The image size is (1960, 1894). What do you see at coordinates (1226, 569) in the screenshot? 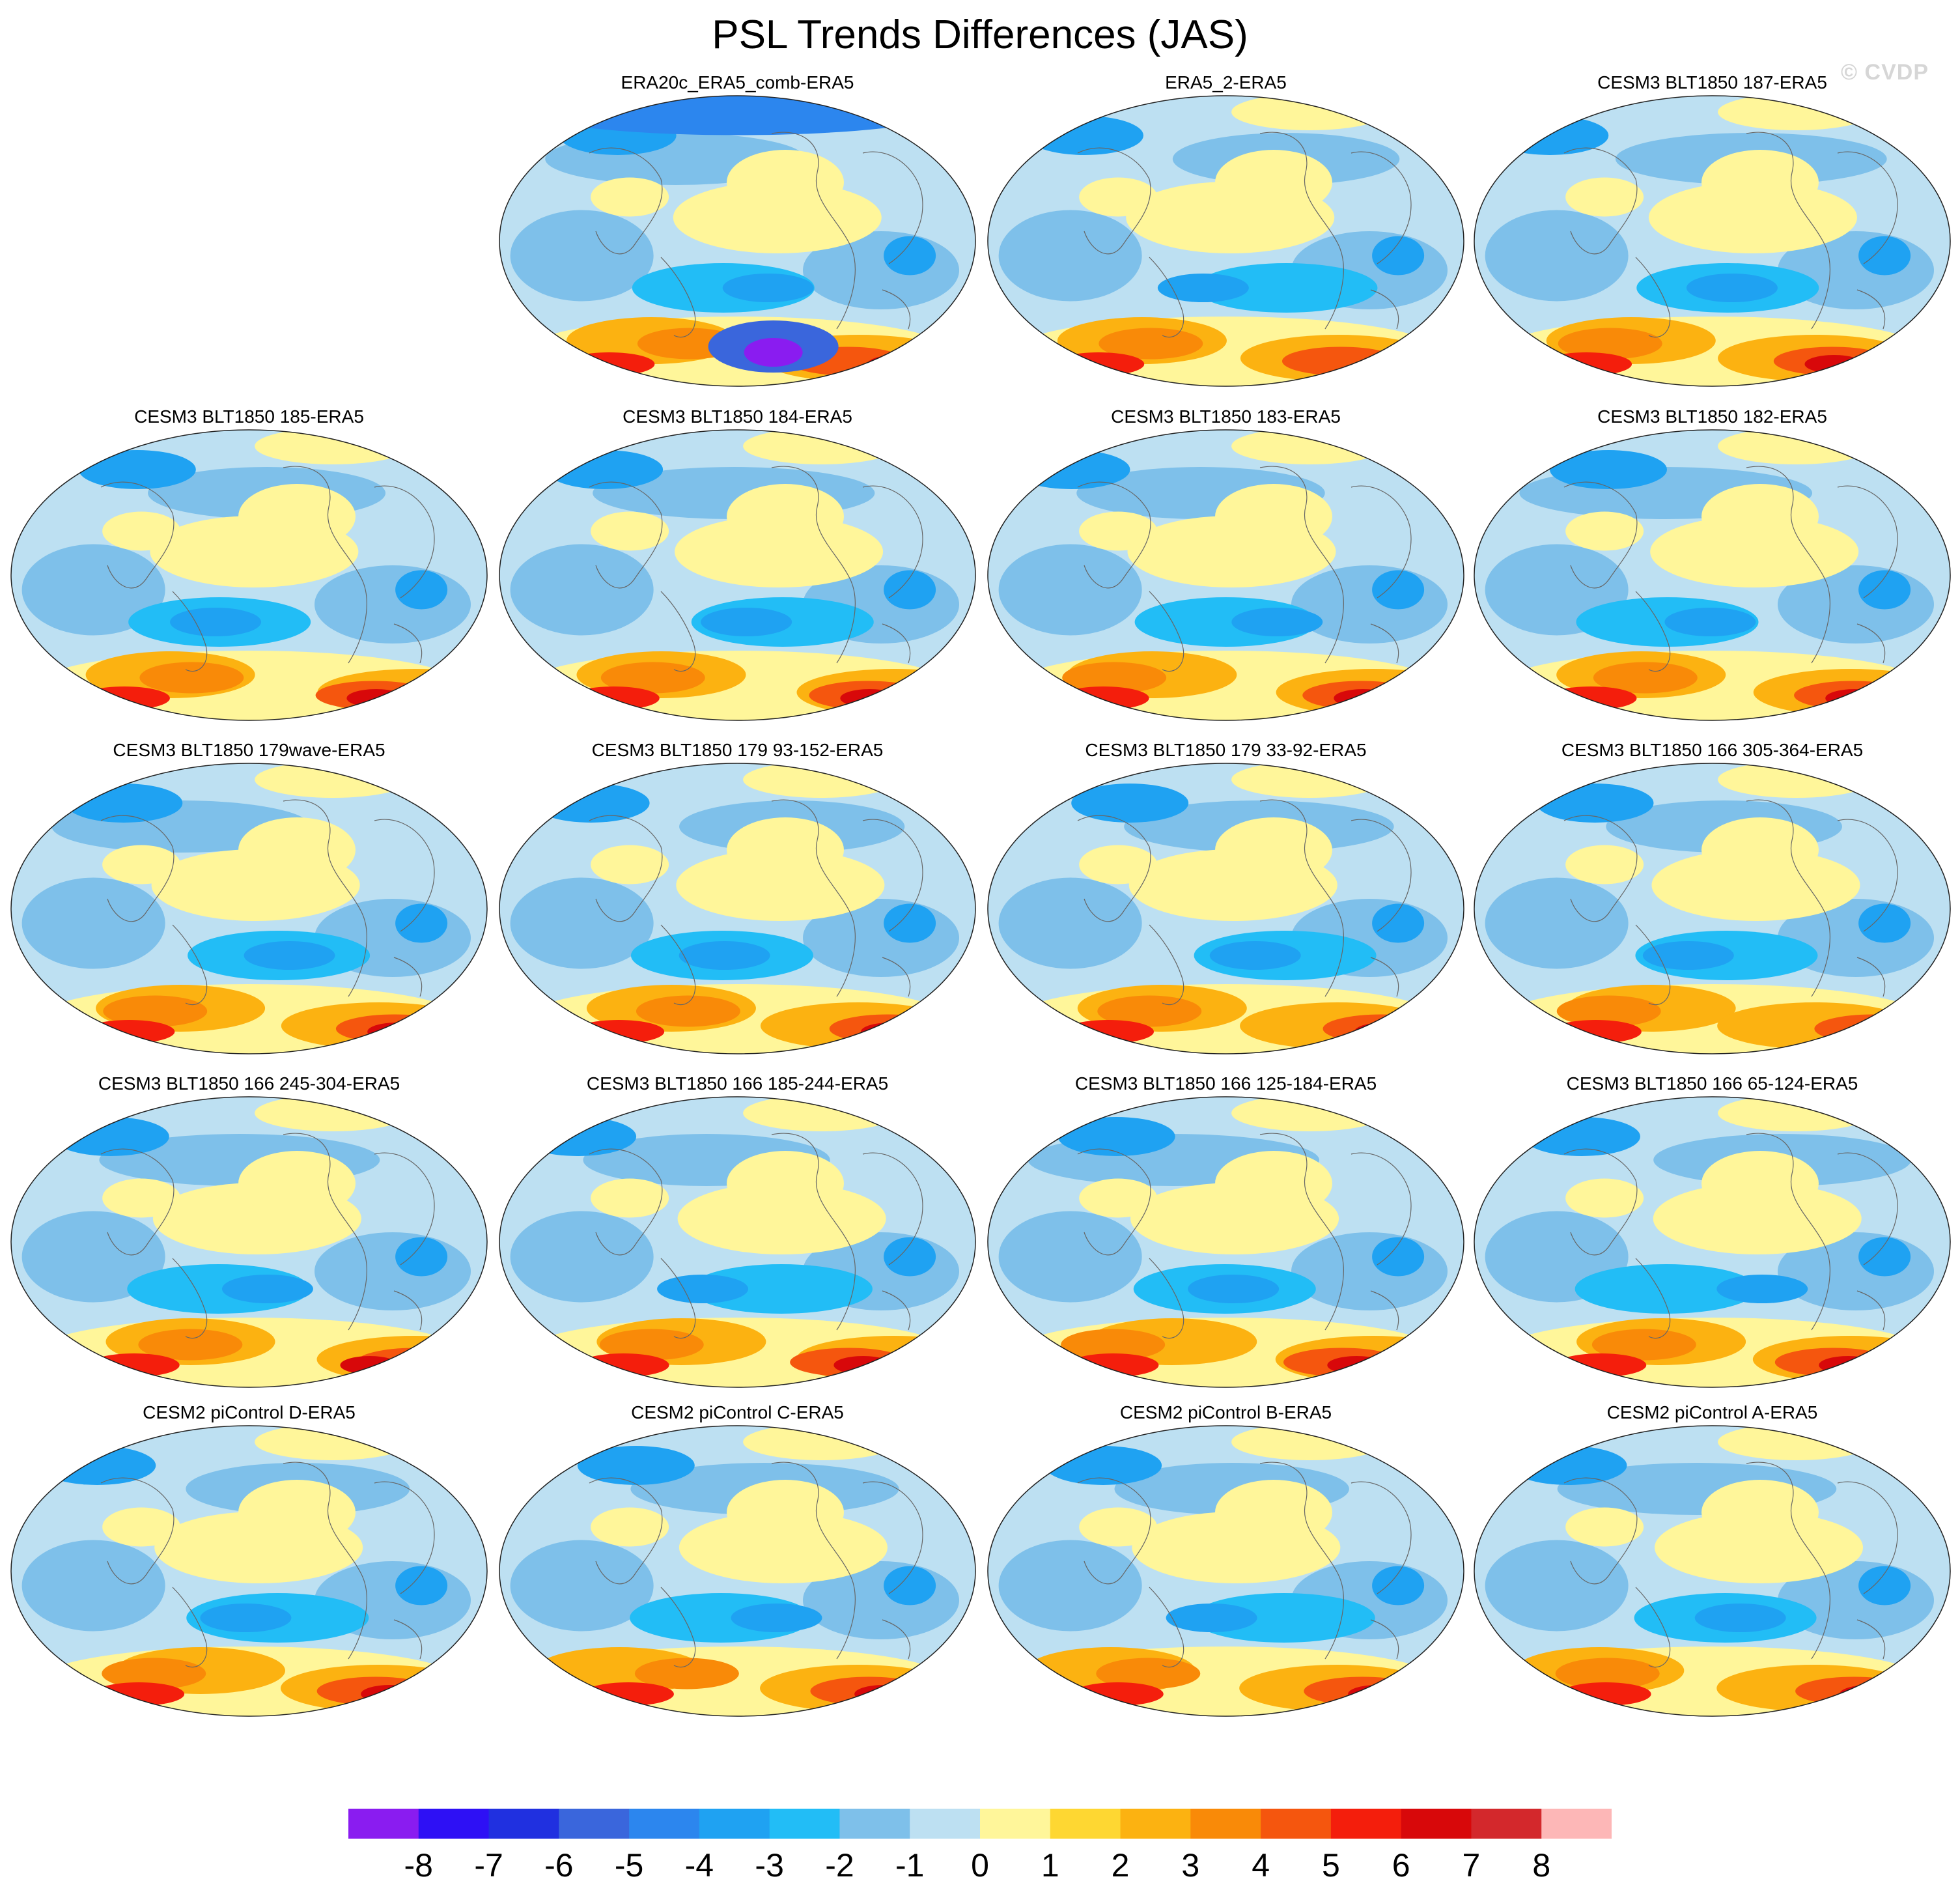
I see `map-panel: CESM3 BLT1850 183-ERA5` at bounding box center [1226, 569].